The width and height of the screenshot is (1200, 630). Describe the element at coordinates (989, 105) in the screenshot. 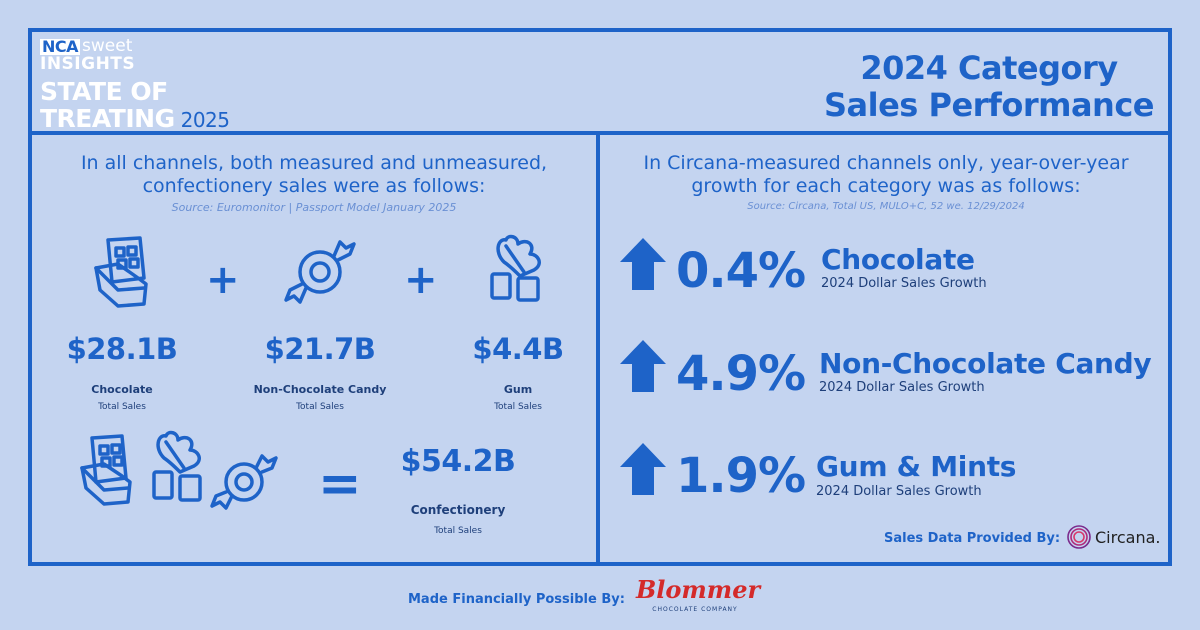

I see `title-line2: Sales Performance` at that location.